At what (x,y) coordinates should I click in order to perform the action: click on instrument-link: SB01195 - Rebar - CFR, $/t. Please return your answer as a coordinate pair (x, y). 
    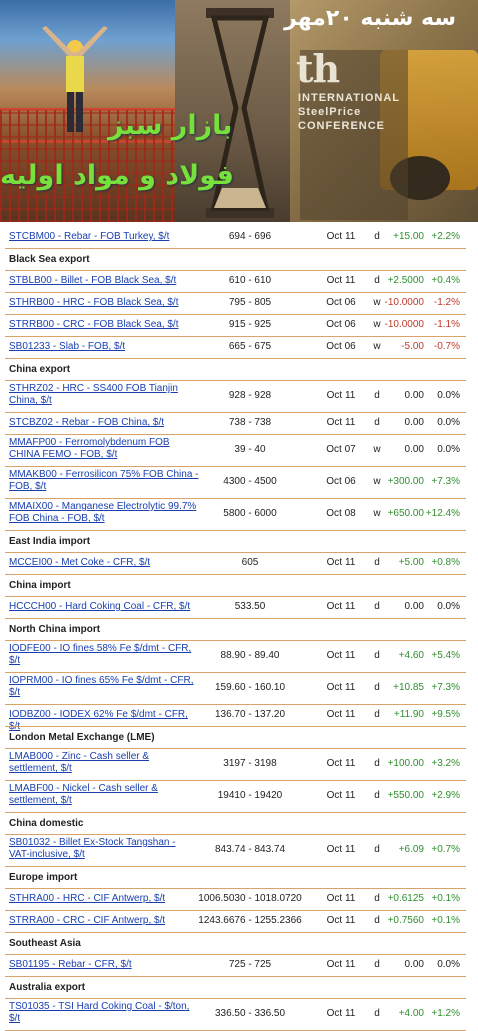
    Looking at the image, I should click on (70, 964).